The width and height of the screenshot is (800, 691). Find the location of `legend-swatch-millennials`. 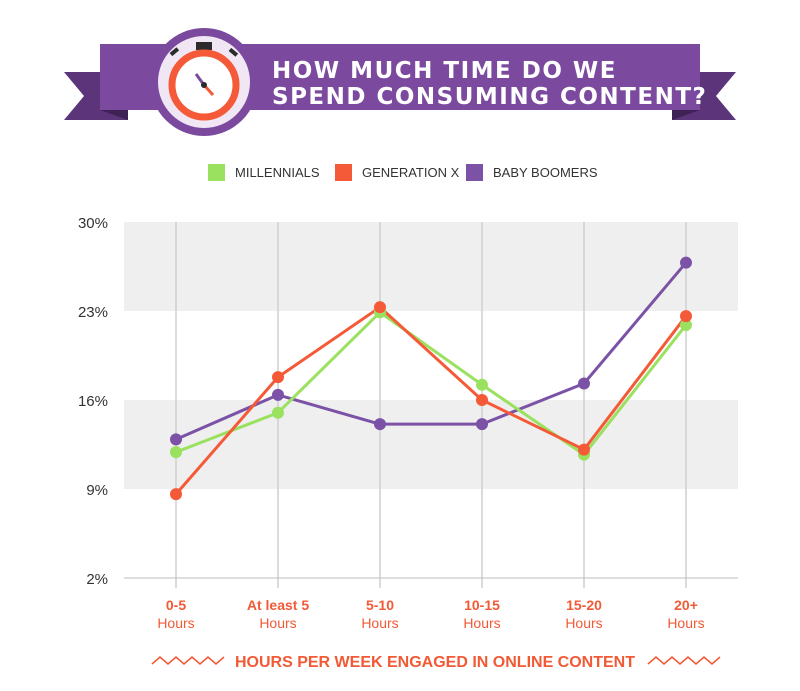

legend-swatch-millennials is located at coordinates (216, 172).